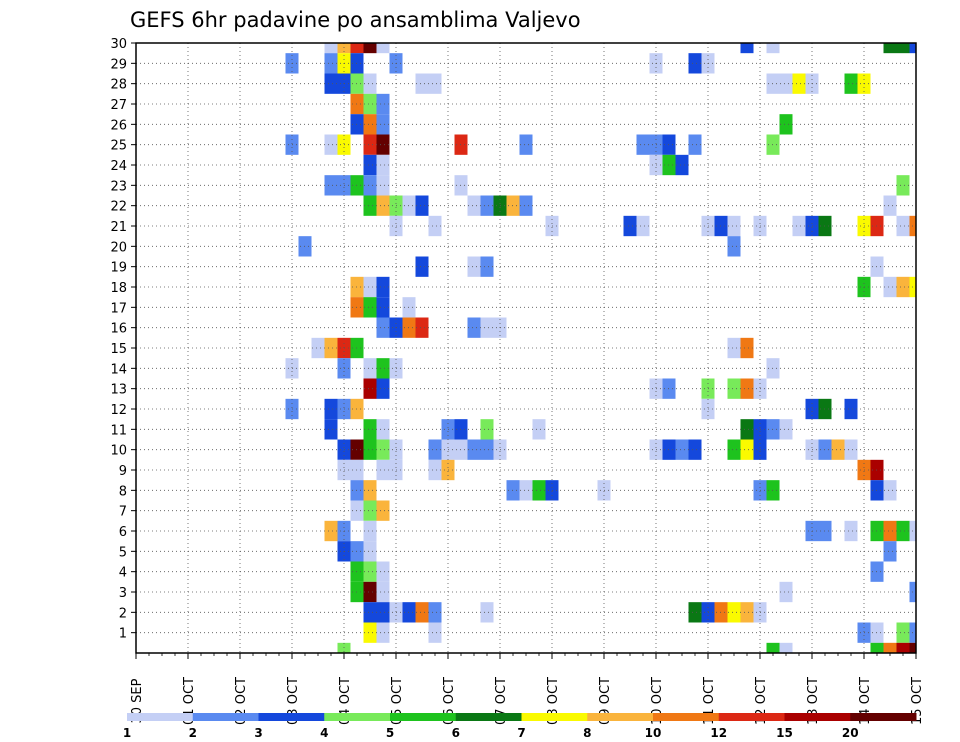 The image size is (960, 742). Describe the element at coordinates (123, 634) in the screenshot. I see `y-tick-label: 1` at that location.